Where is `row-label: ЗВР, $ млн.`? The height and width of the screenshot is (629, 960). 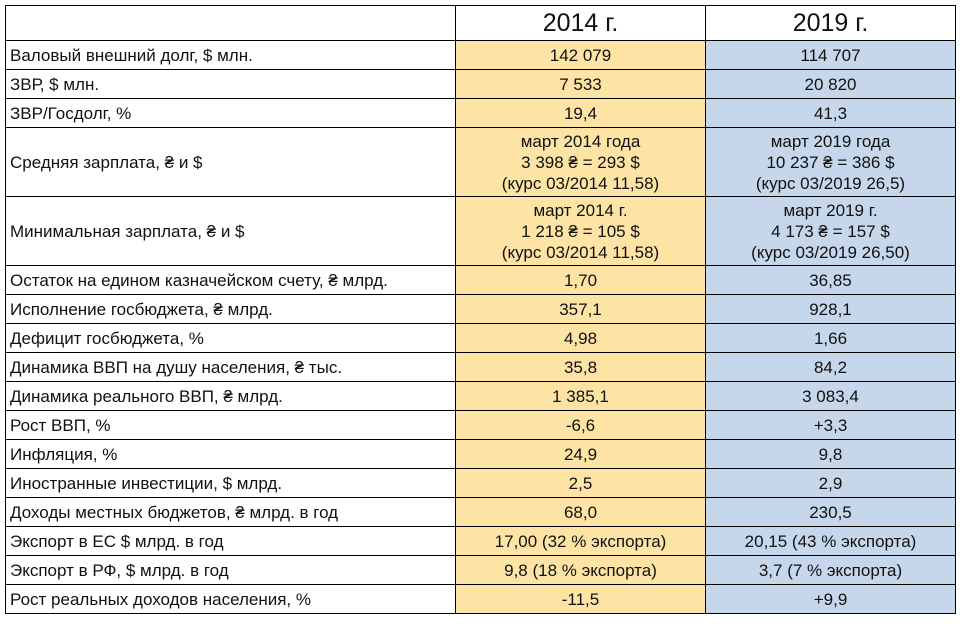 row-label: ЗВР, $ млн. is located at coordinates (230, 84).